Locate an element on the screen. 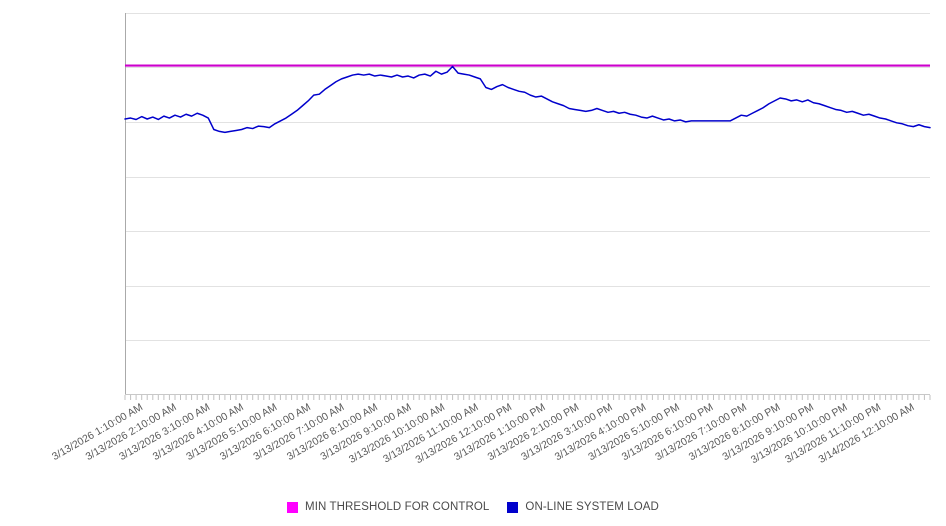  legend-item-min-threshold-for-control: MIN THRESHOLD FOR CONTROL is located at coordinates (388, 507).